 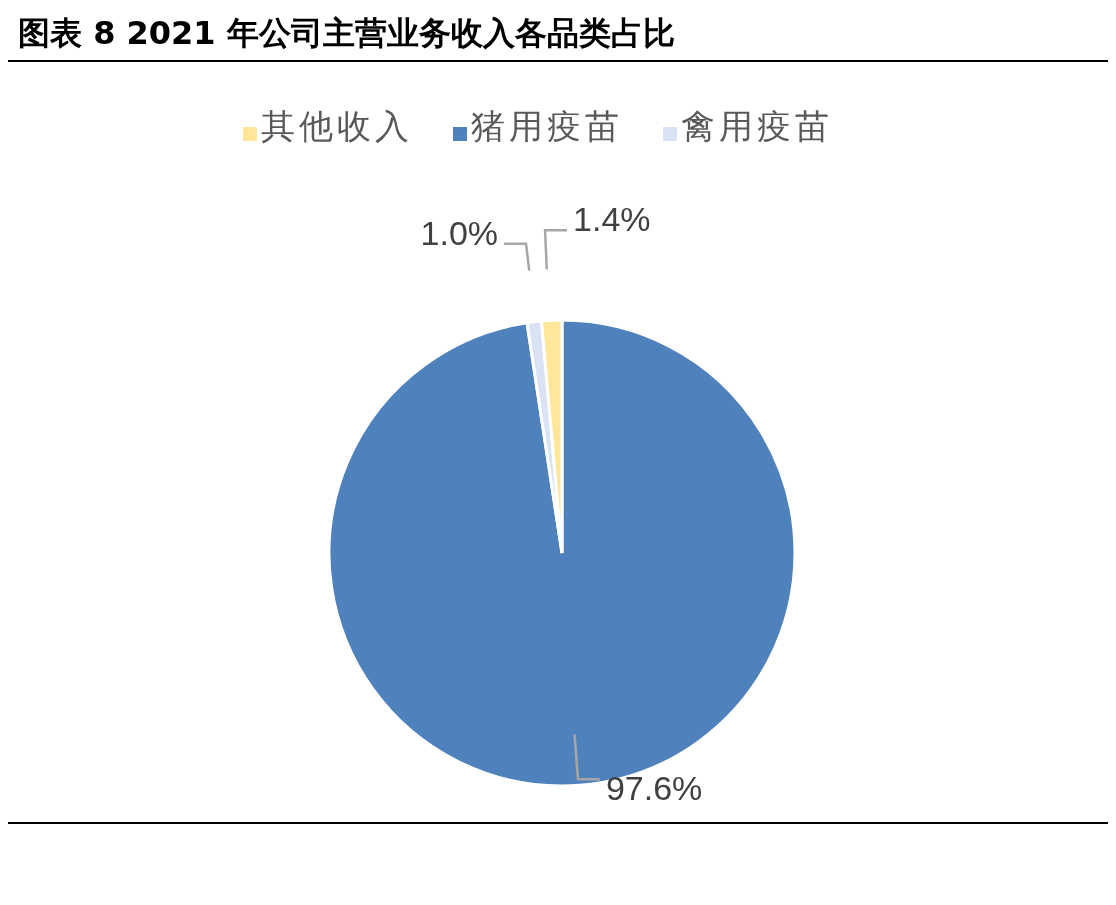 I want to click on data-label: 1.4%, so click(x=612, y=219).